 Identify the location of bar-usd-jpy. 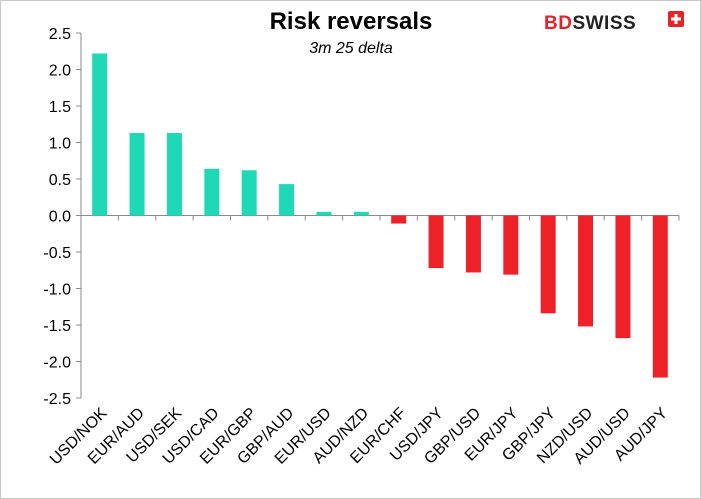
(436, 242).